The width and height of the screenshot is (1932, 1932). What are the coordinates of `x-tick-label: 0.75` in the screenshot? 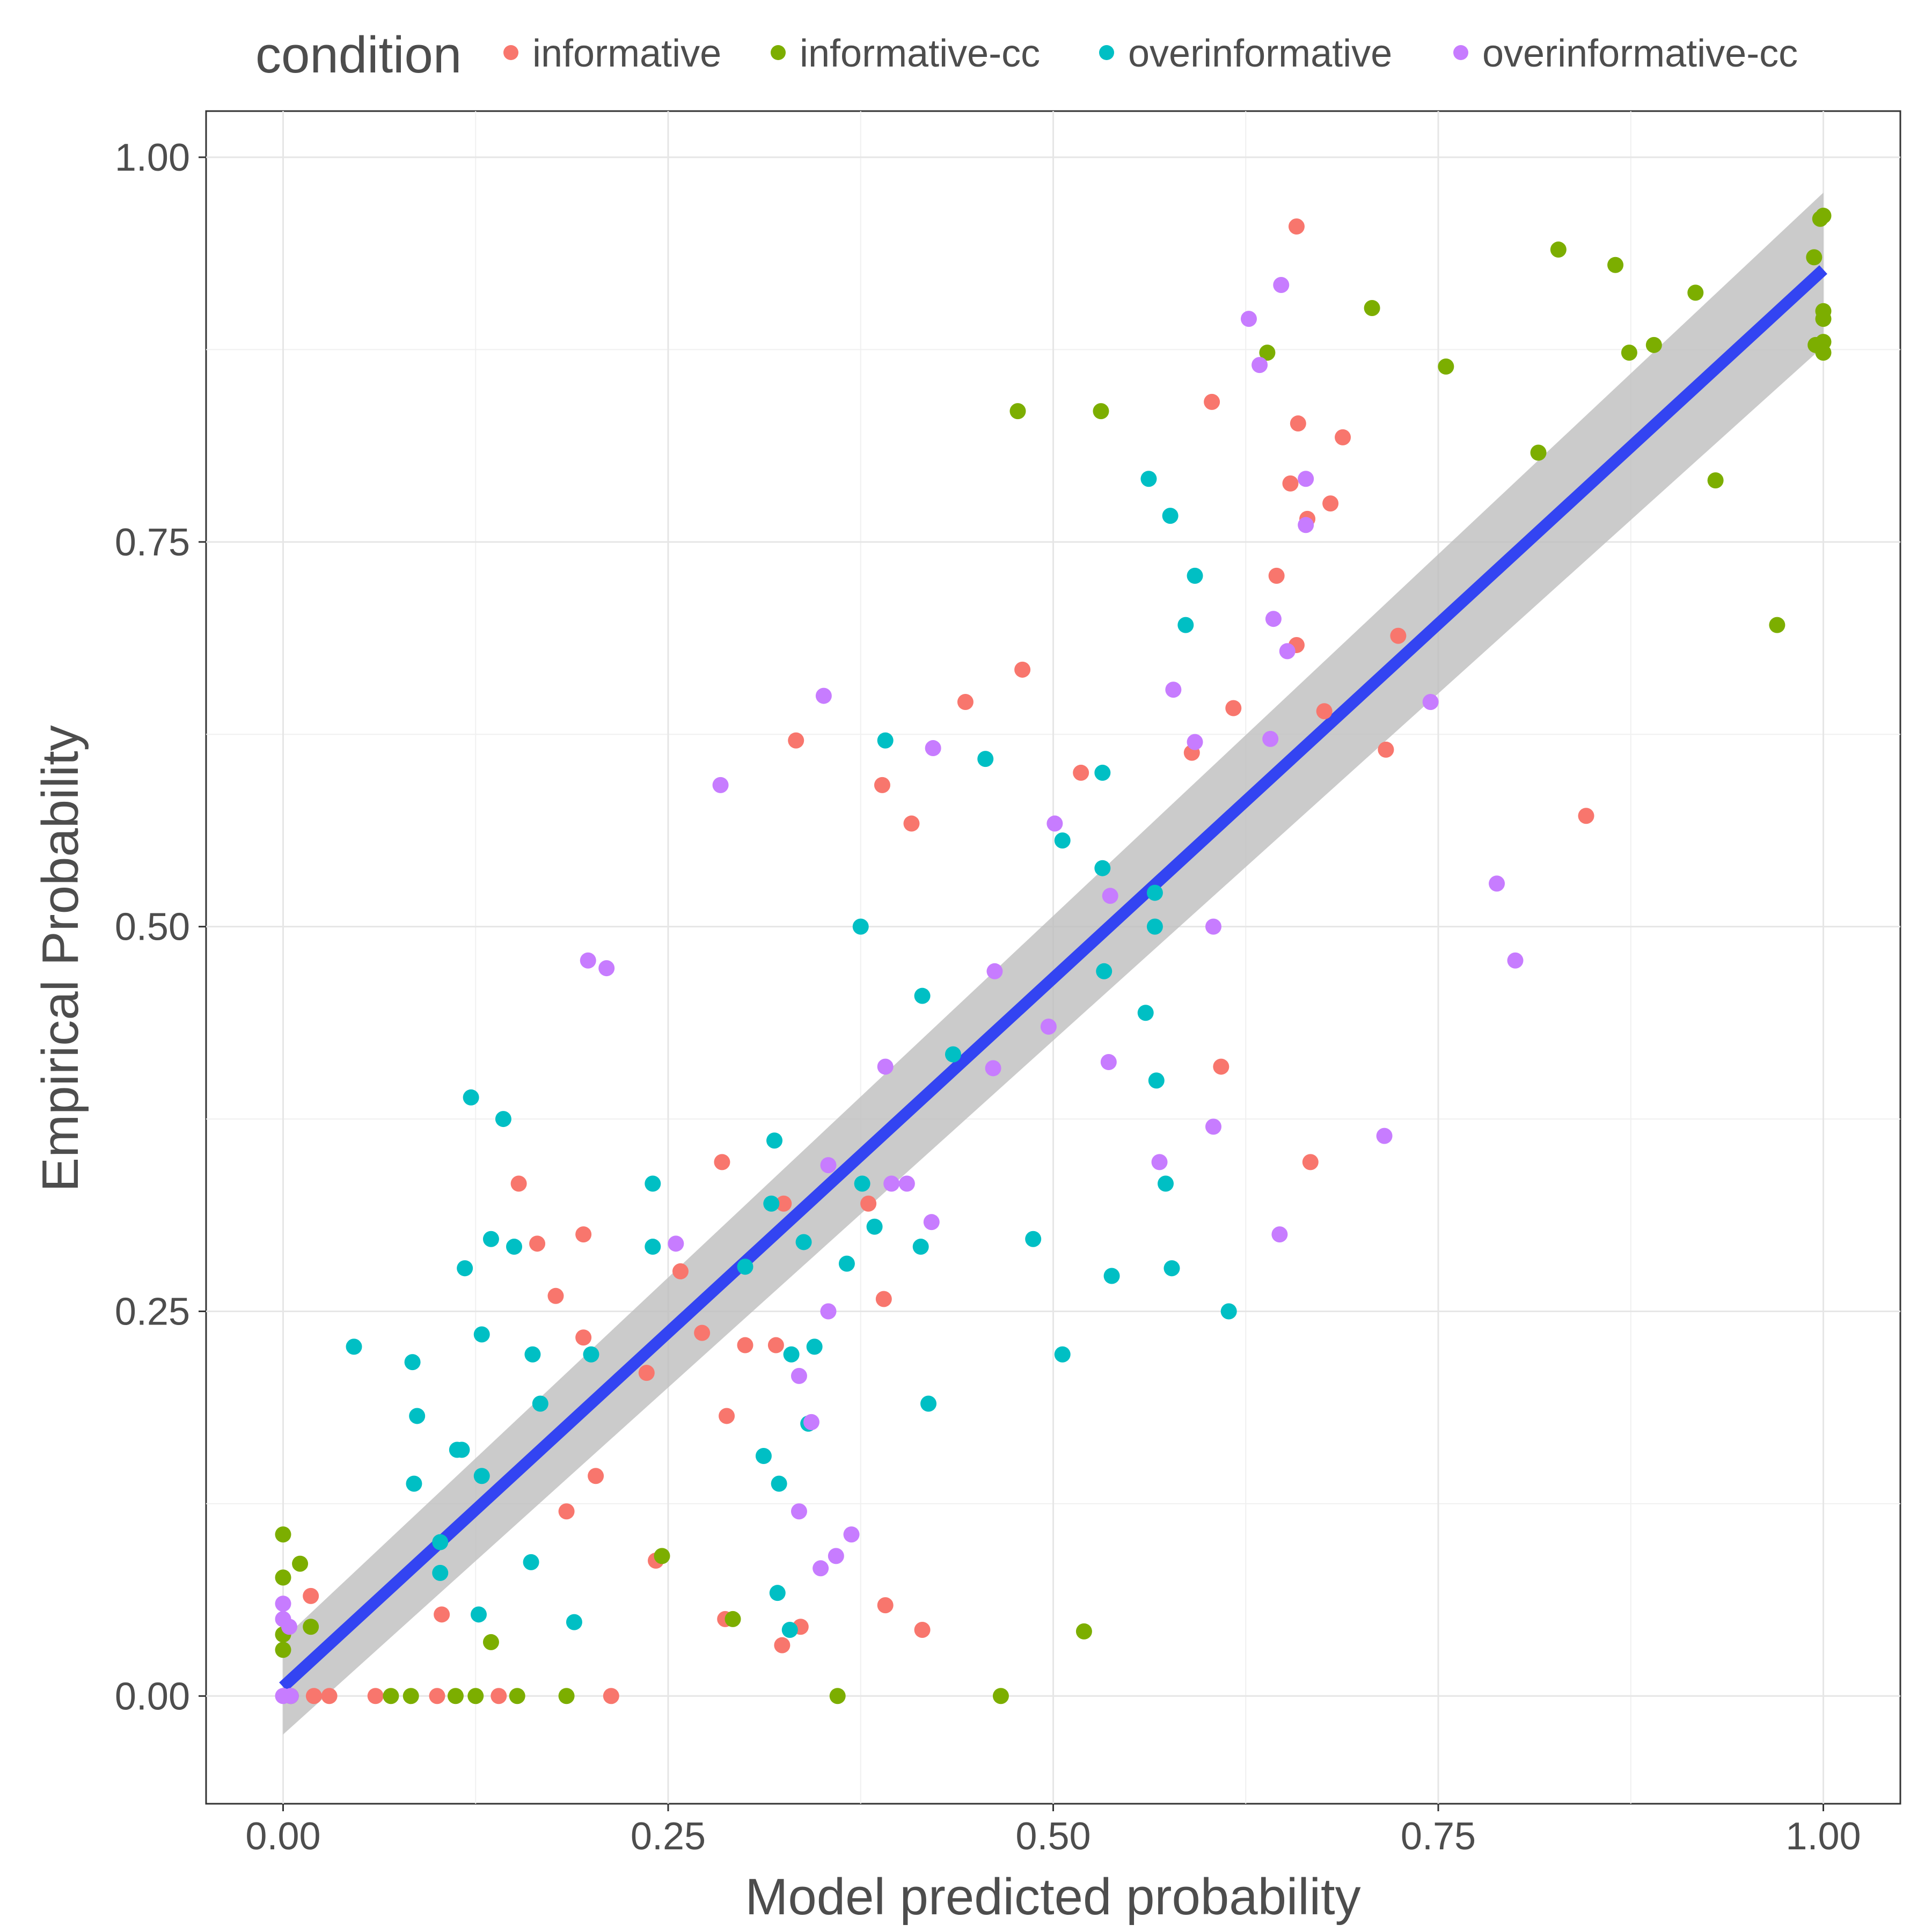 It's located at (1438, 1836).